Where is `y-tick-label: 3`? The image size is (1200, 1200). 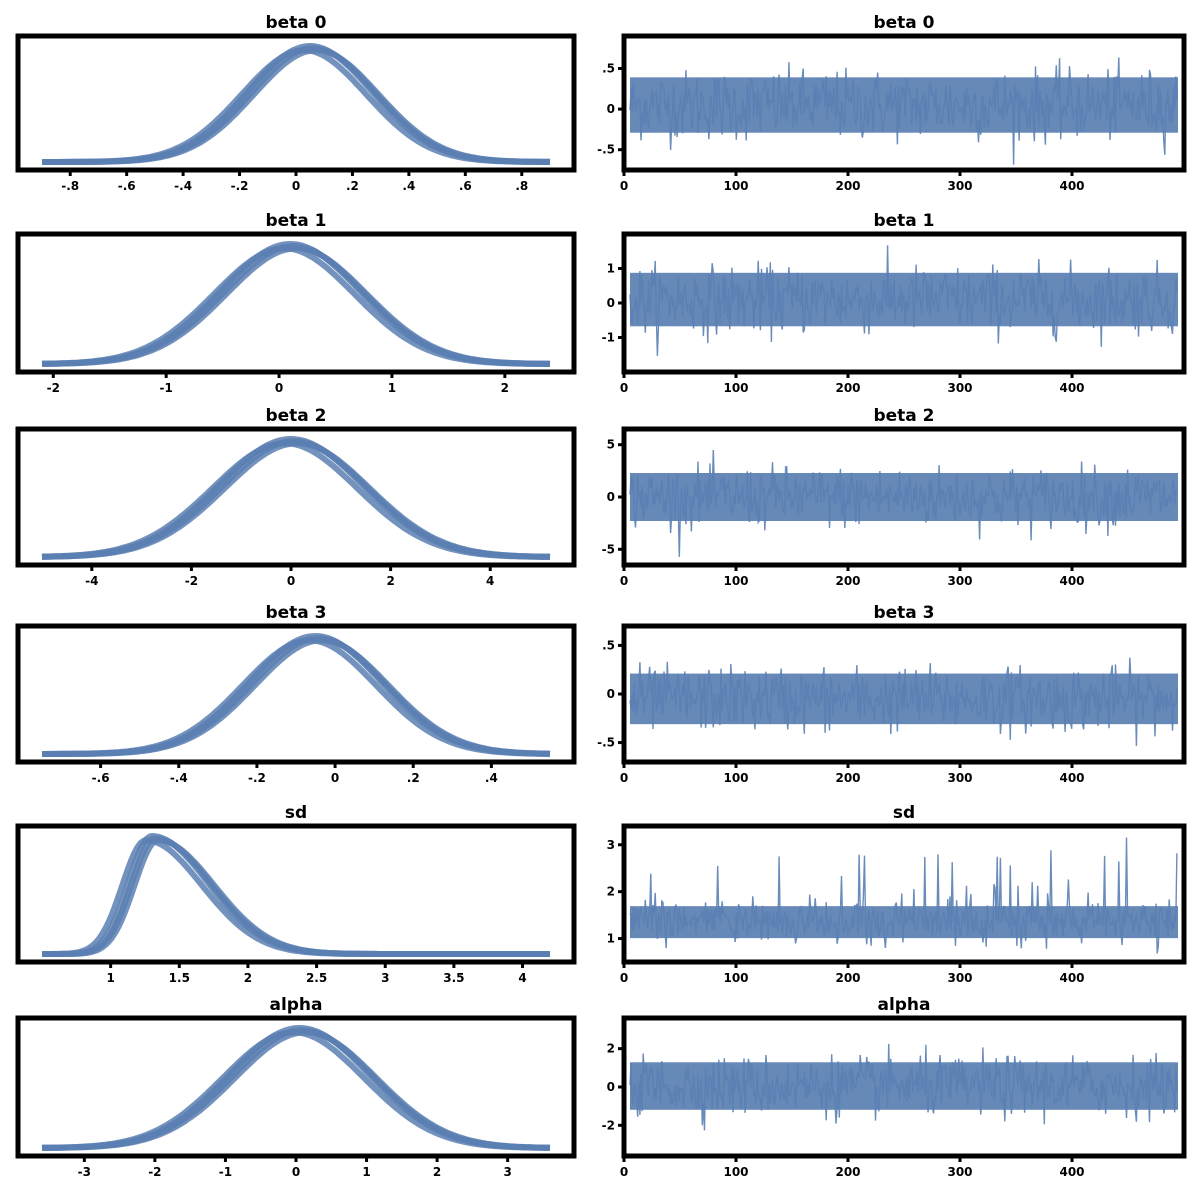 y-tick-label: 3 is located at coordinates (611, 845).